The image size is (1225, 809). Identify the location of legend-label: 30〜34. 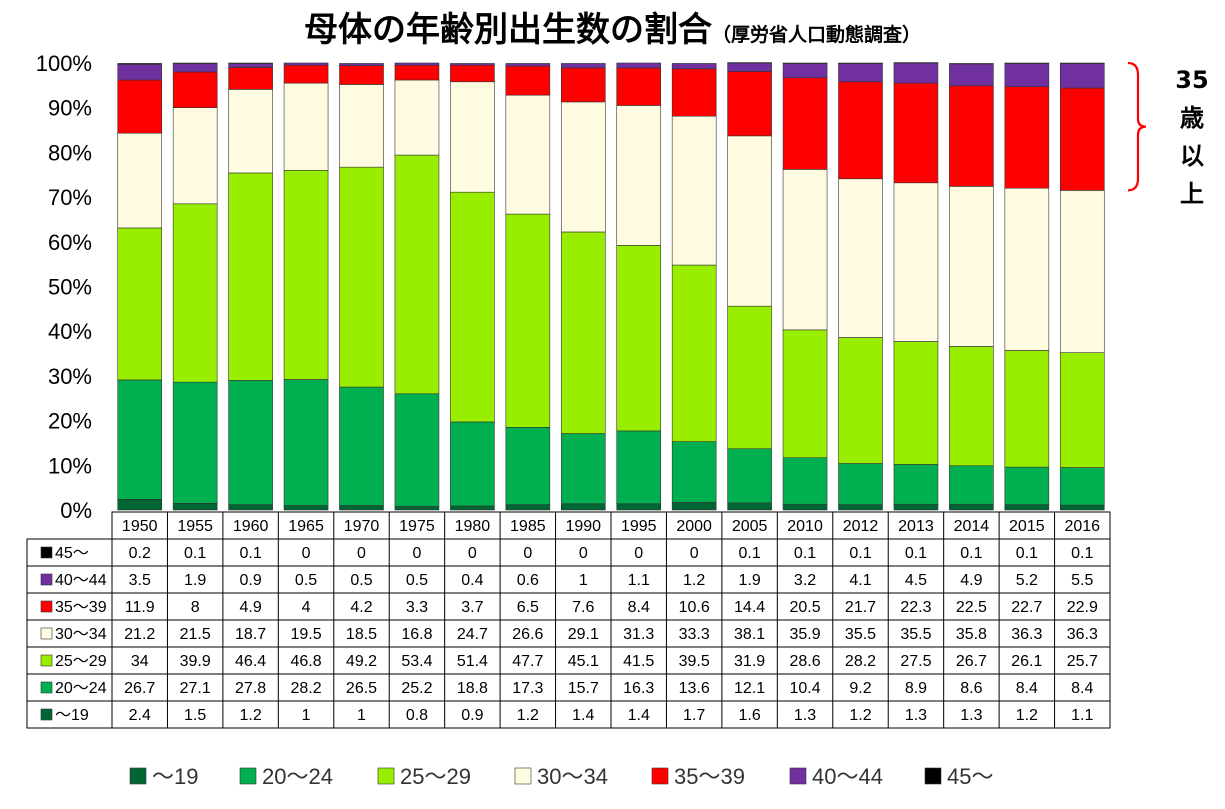
(572, 776).